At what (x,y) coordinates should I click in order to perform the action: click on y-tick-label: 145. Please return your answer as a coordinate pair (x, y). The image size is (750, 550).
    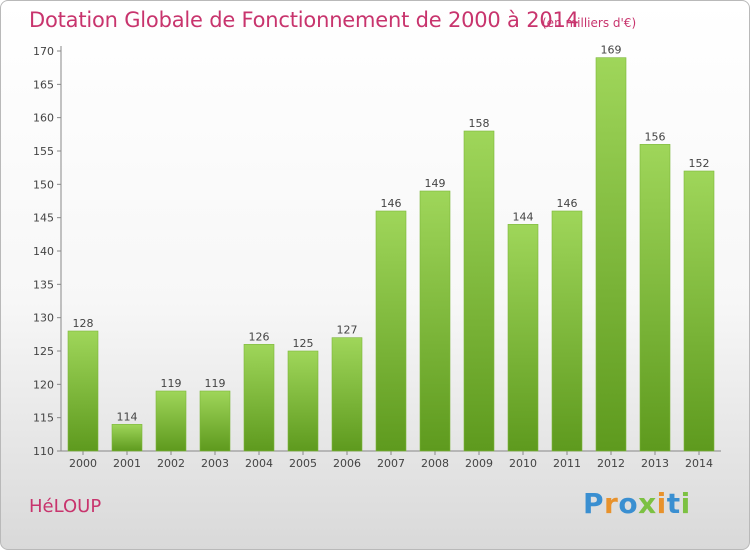
    Looking at the image, I should click on (43, 218).